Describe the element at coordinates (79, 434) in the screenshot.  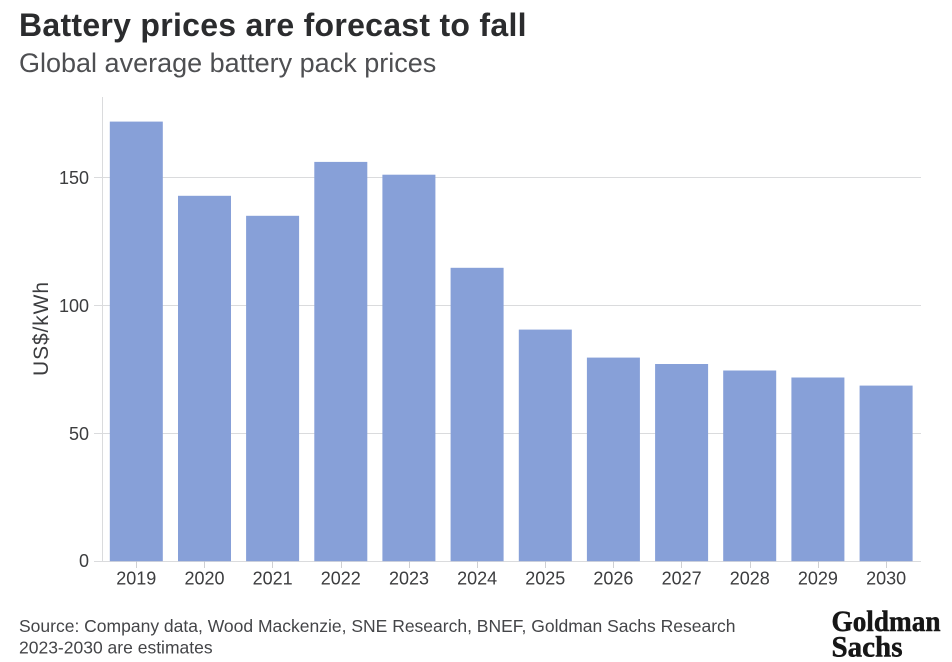
I see `svg-text: 50` at that location.